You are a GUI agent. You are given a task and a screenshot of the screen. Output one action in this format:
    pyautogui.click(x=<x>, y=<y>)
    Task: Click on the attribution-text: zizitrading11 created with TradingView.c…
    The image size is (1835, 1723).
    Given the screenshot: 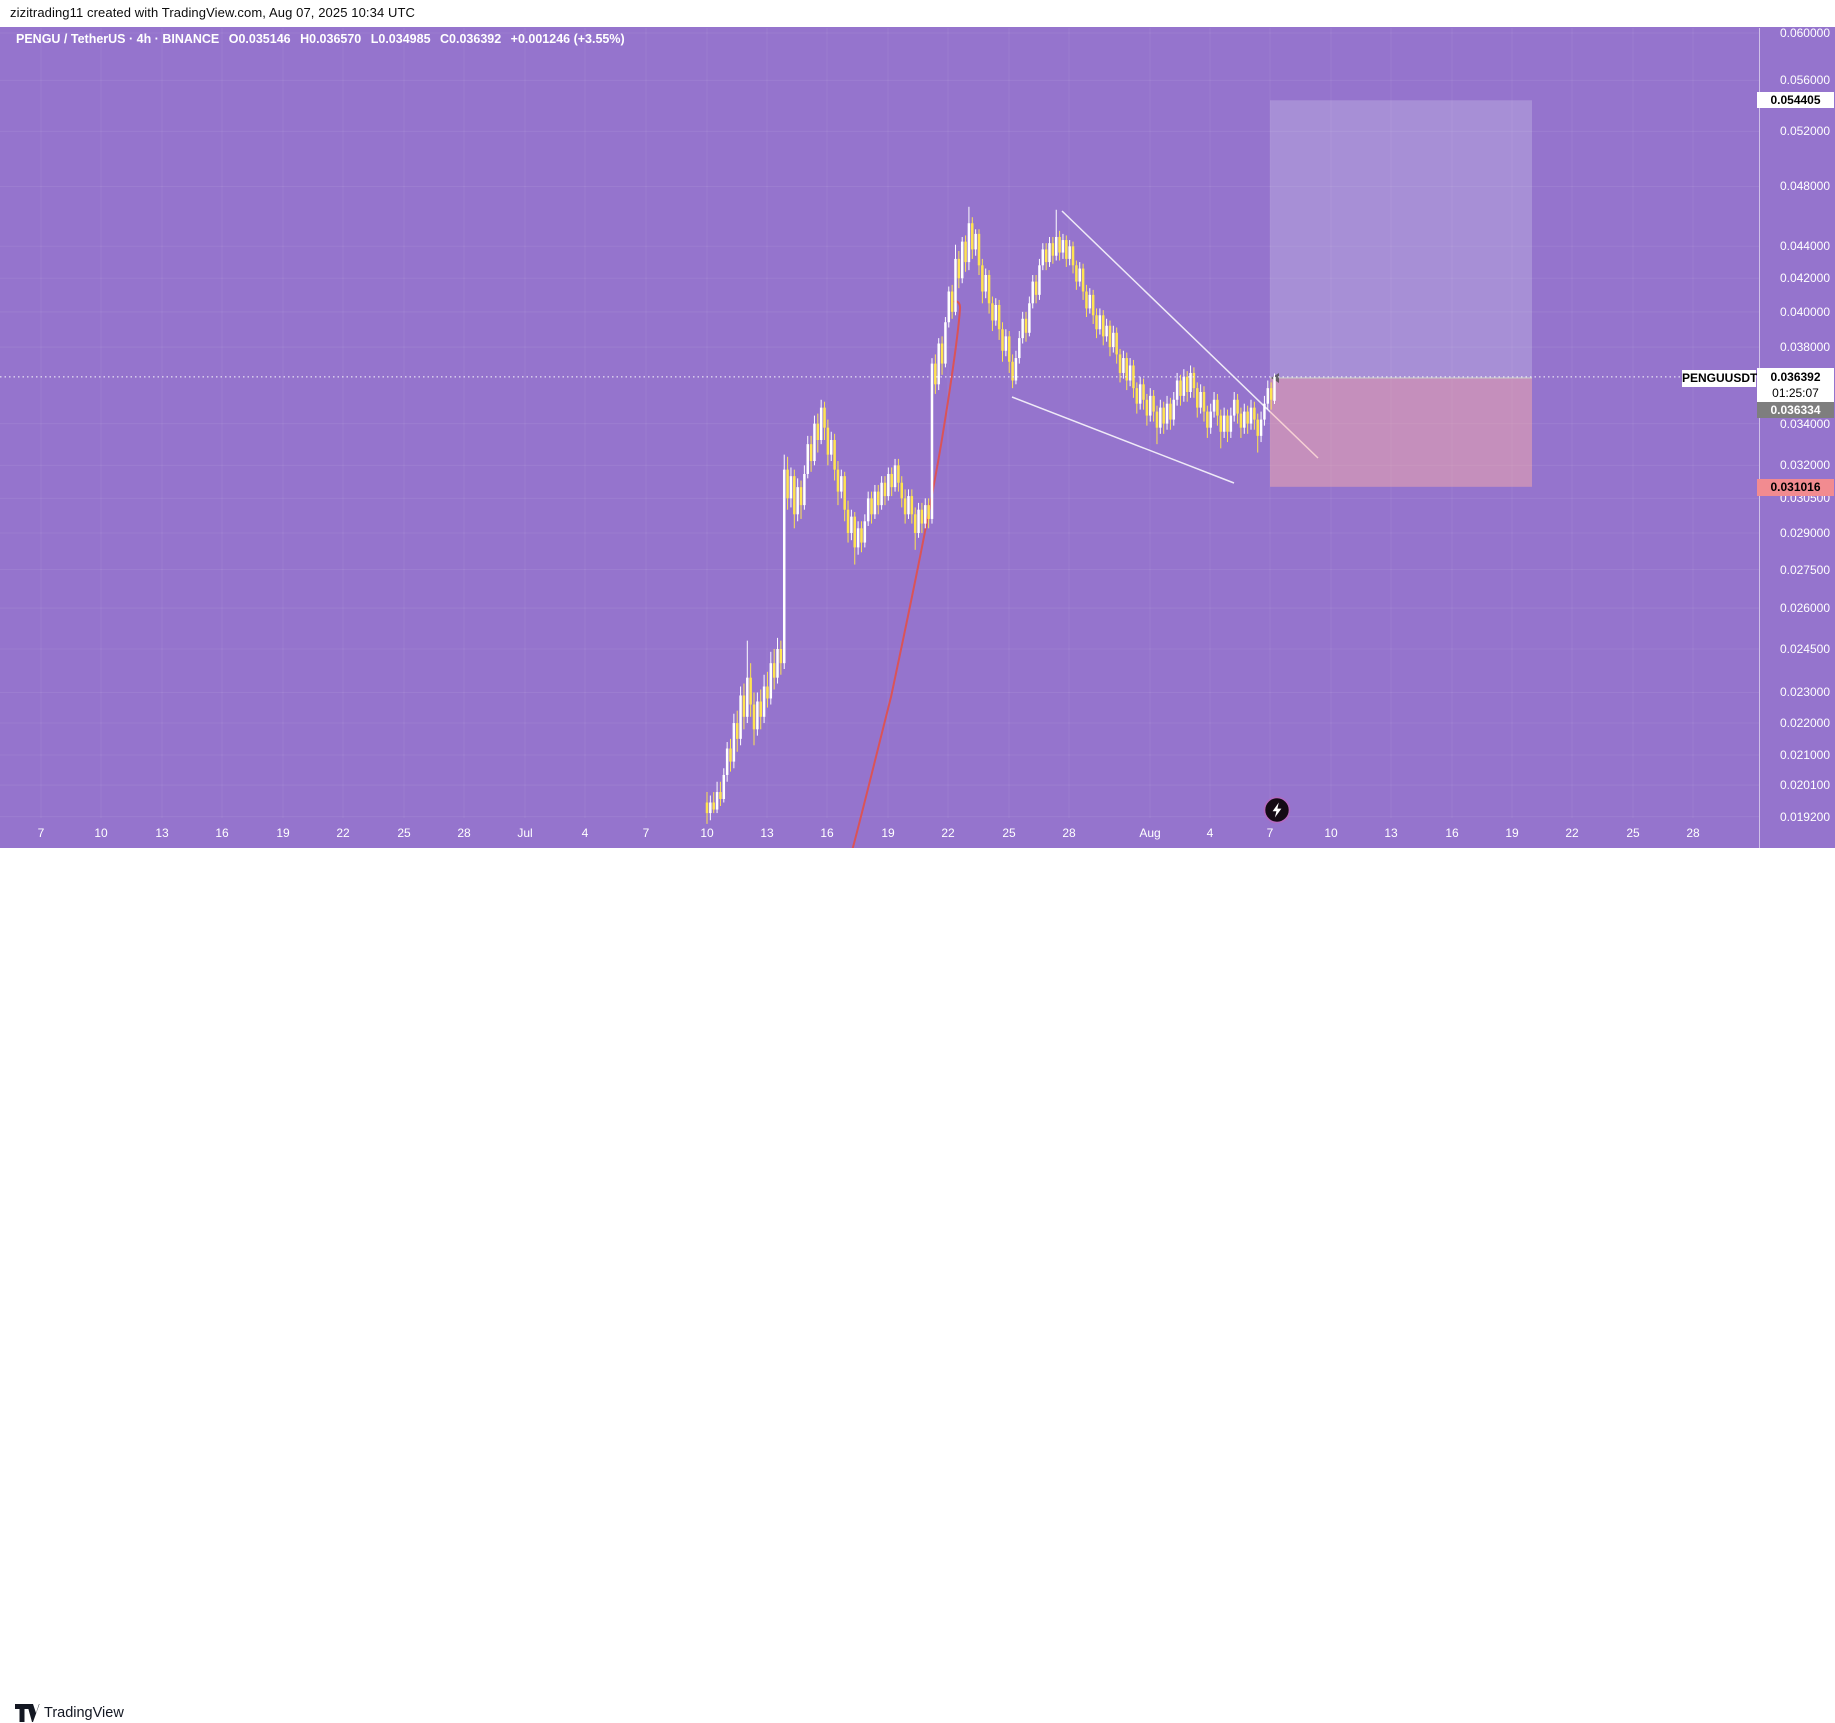 What is the action you would take?
    pyautogui.click(x=213, y=12)
    